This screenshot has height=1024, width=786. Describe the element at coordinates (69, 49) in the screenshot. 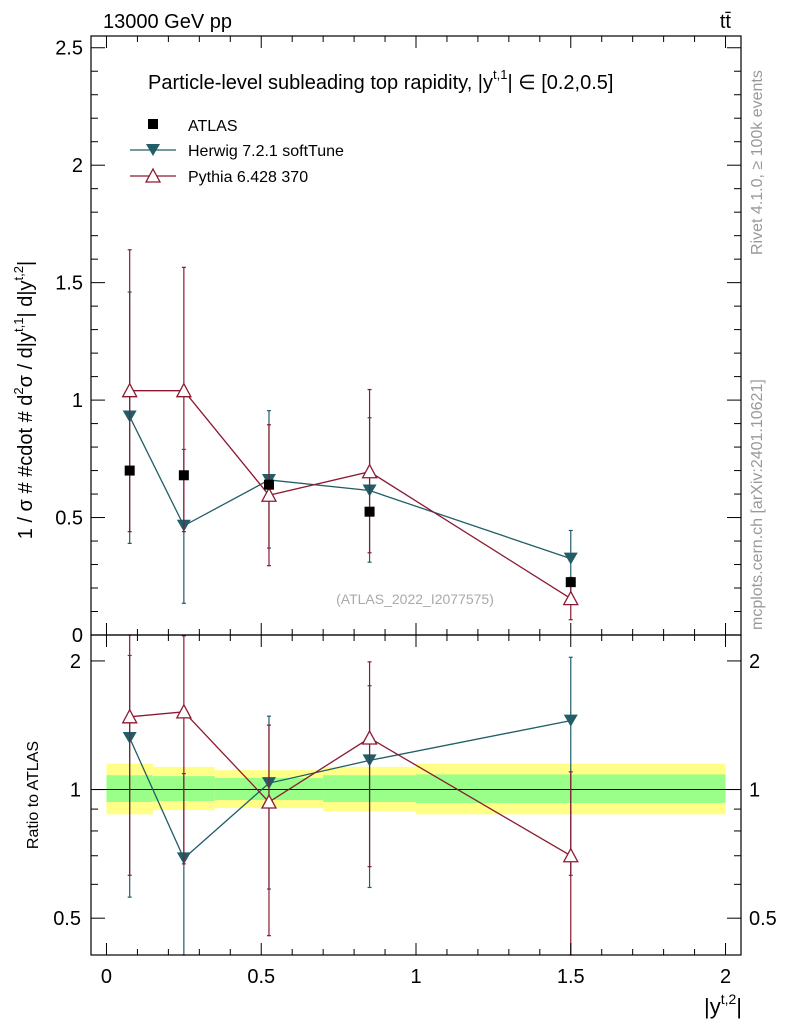

I see `main-y-tick-label: 2.5` at that location.